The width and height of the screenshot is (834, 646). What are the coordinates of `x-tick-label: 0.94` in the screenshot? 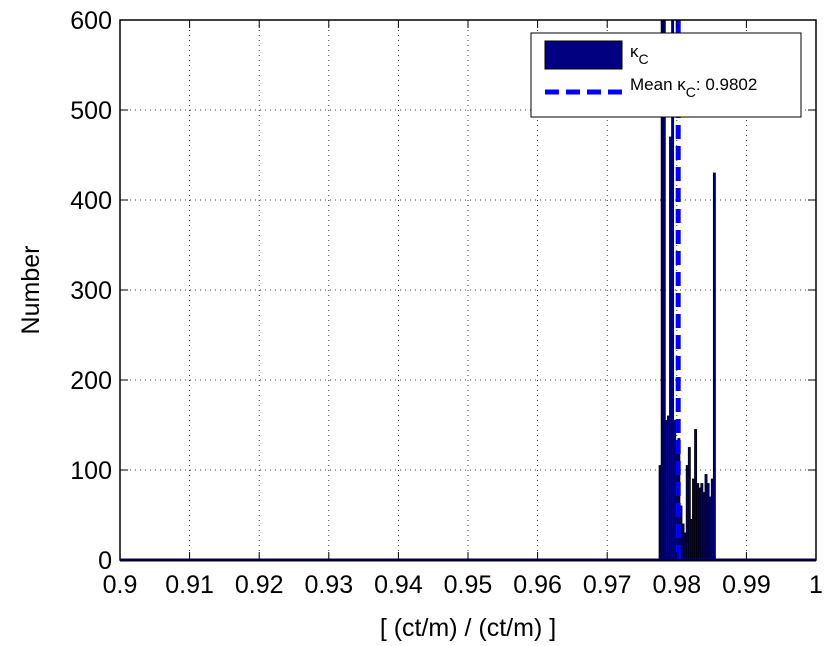 It's located at (398, 585).